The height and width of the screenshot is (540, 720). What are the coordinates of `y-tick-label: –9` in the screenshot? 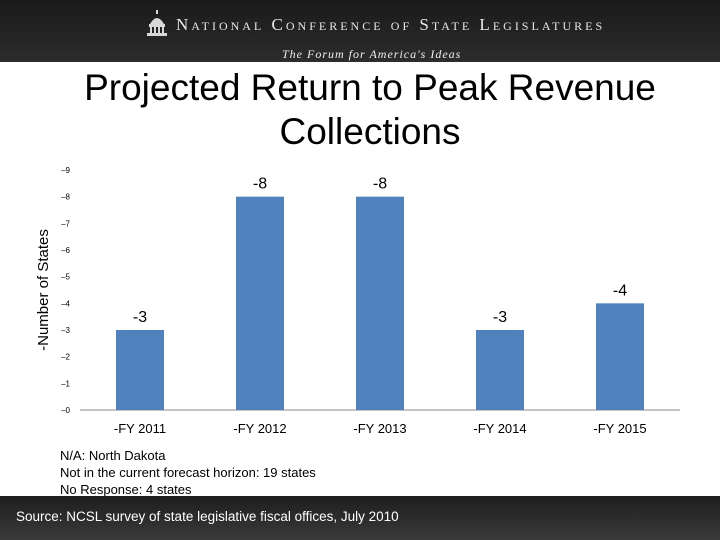 It's located at (65, 170).